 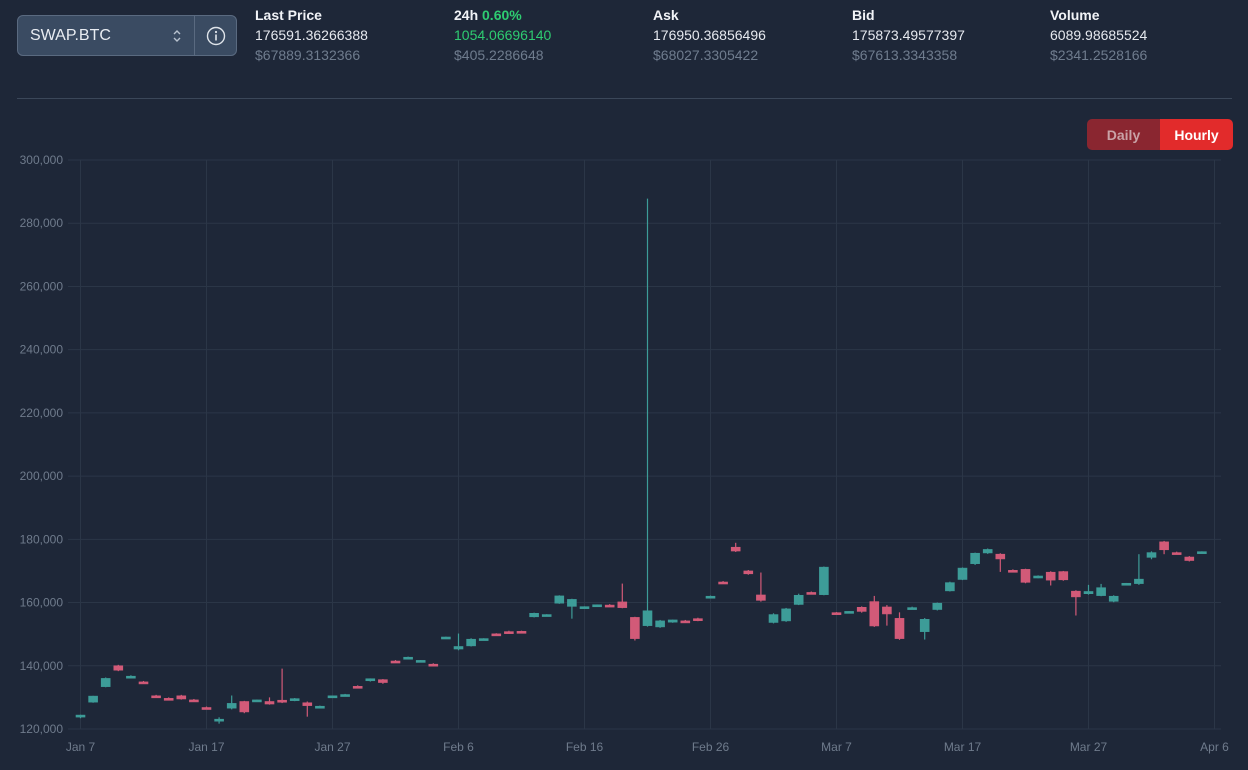 I want to click on stat-header: Bid, so click(x=863, y=15).